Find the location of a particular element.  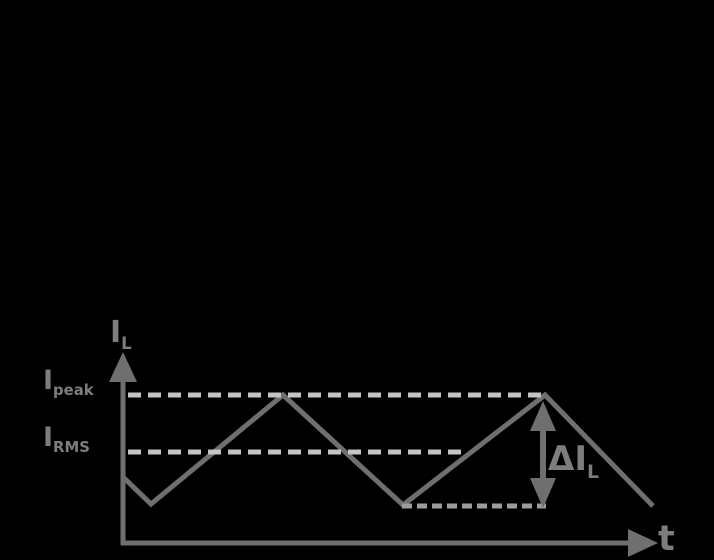

delta-arrow-bottom-head is located at coordinates (543, 493).